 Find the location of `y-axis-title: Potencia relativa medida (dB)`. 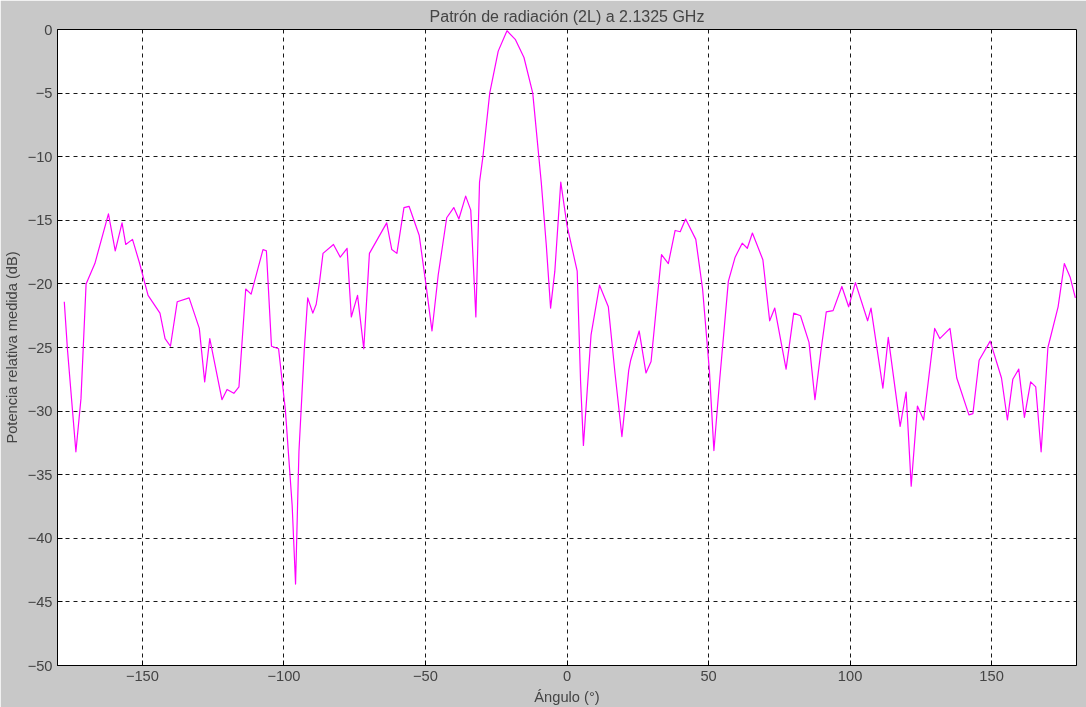

y-axis-title: Potencia relativa medida (dB) is located at coordinates (11, 347).